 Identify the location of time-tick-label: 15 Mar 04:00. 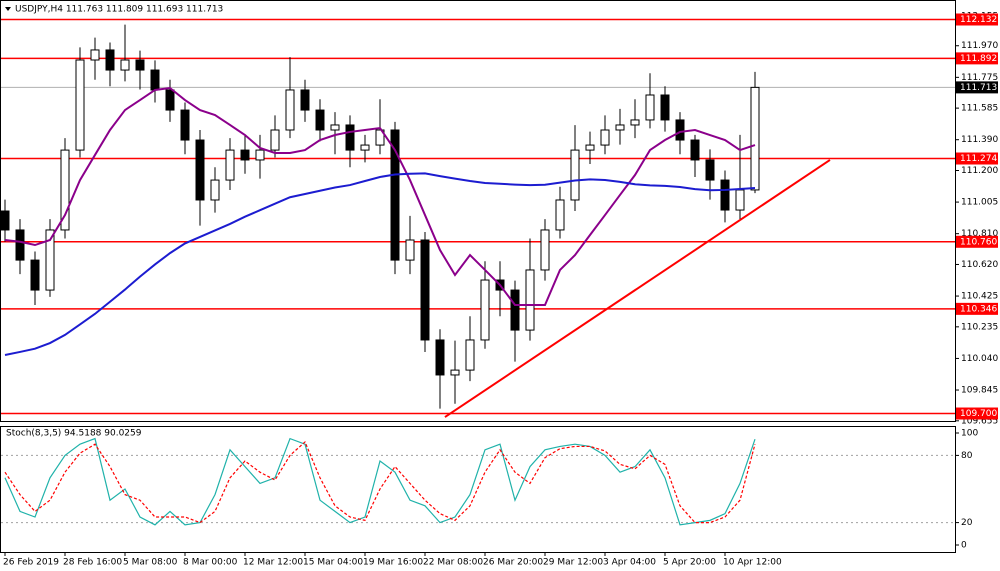
(333, 563).